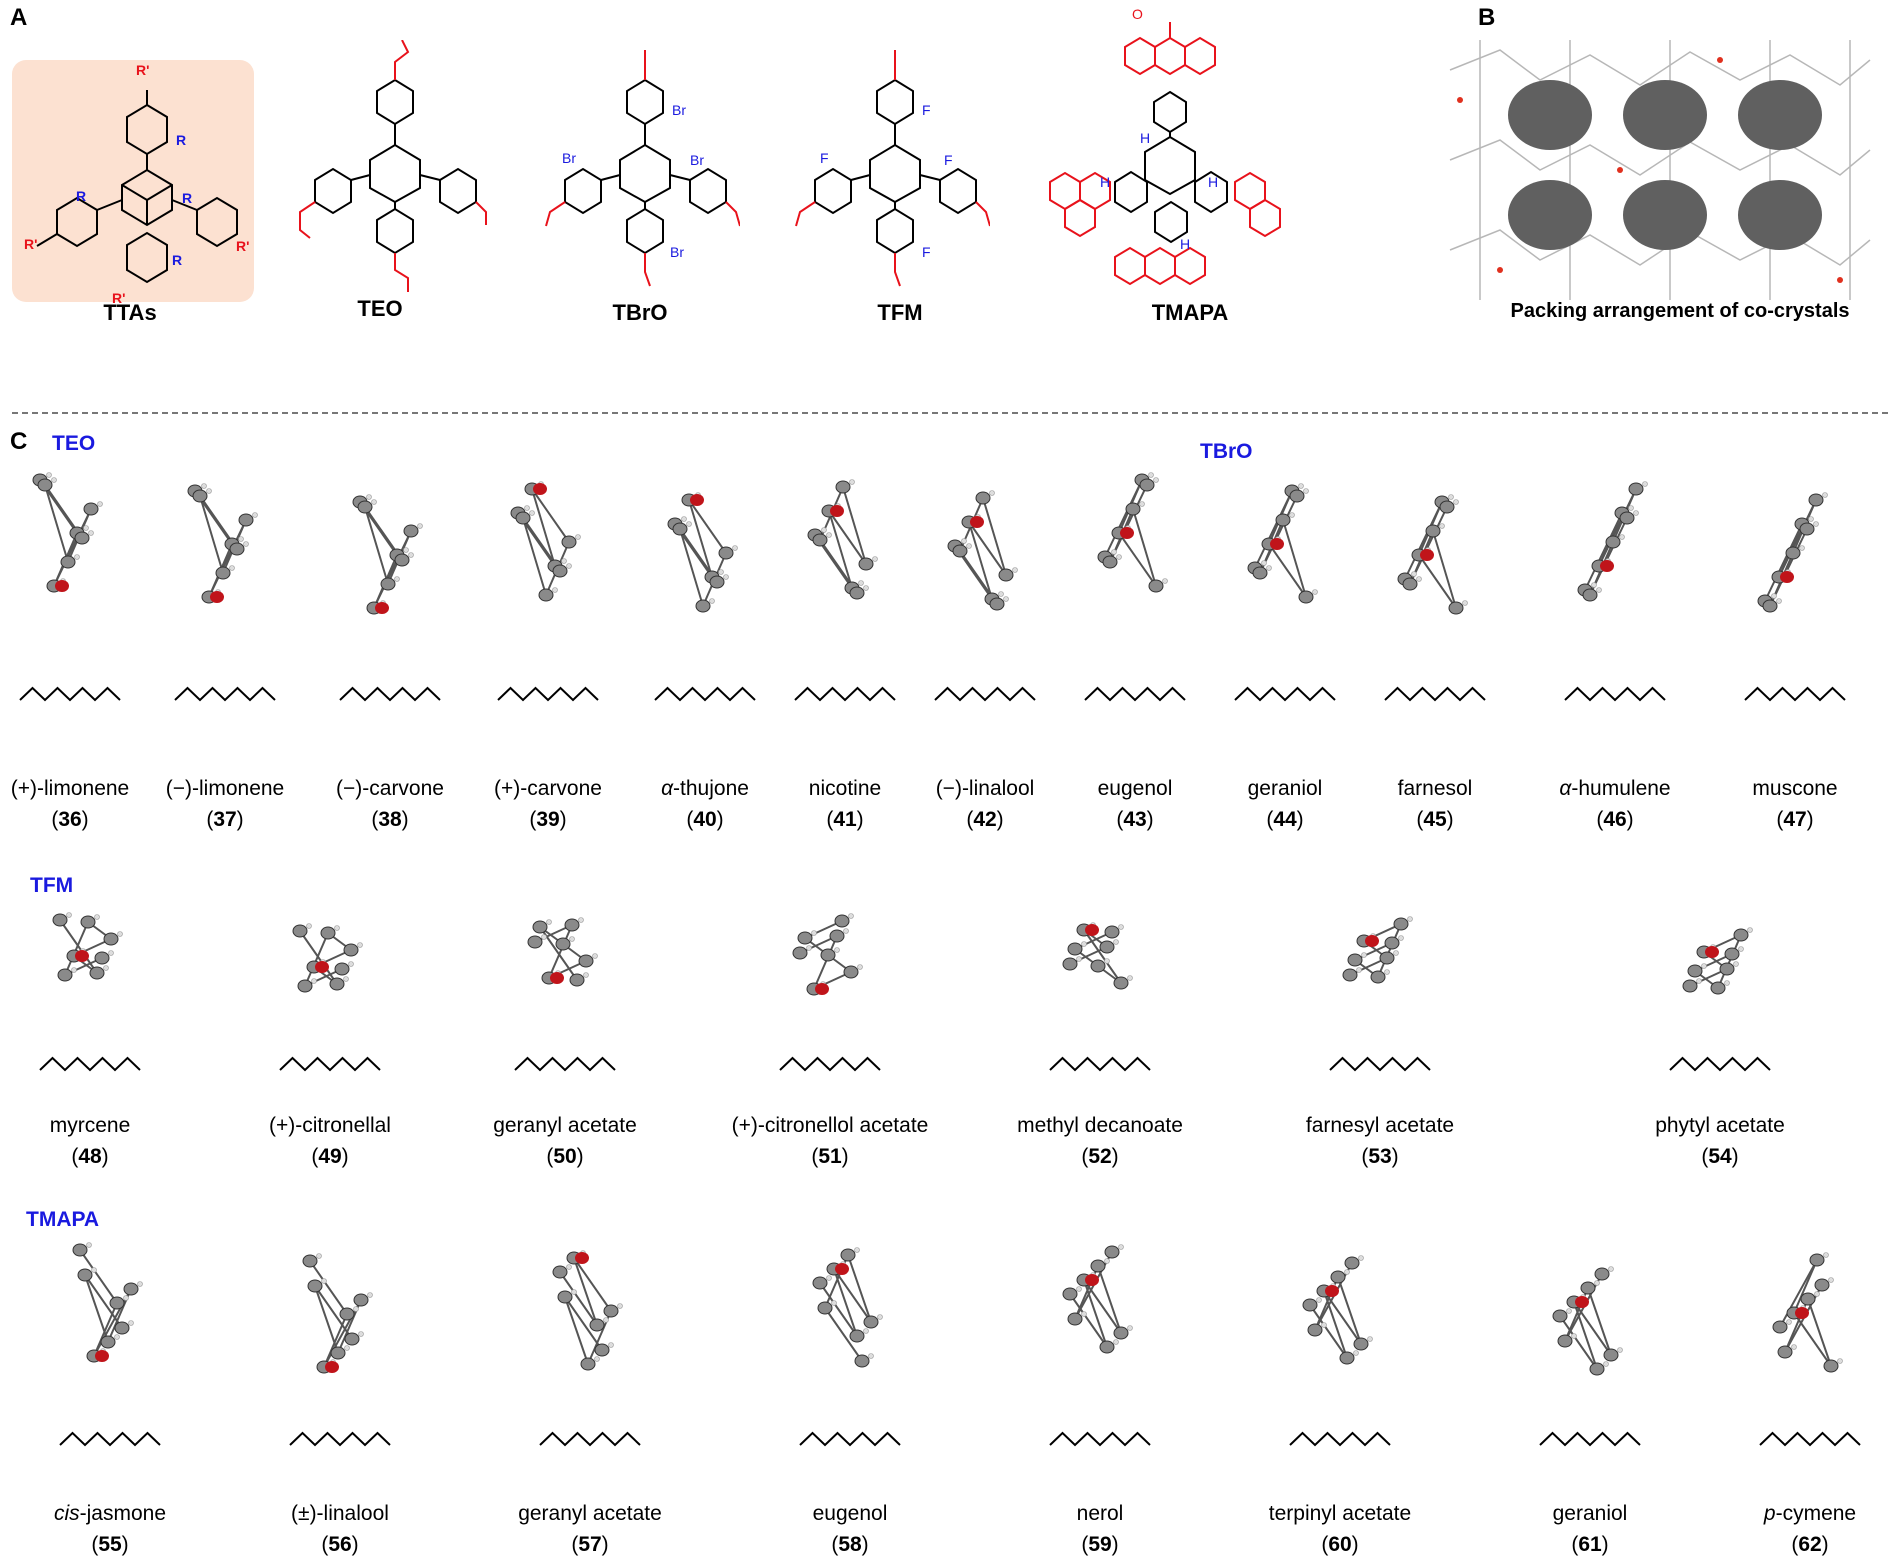 The width and height of the screenshot is (1900, 1564). What do you see at coordinates (330, 1141) in the screenshot?
I see `compound-49: (+)-citronellal (49)` at bounding box center [330, 1141].